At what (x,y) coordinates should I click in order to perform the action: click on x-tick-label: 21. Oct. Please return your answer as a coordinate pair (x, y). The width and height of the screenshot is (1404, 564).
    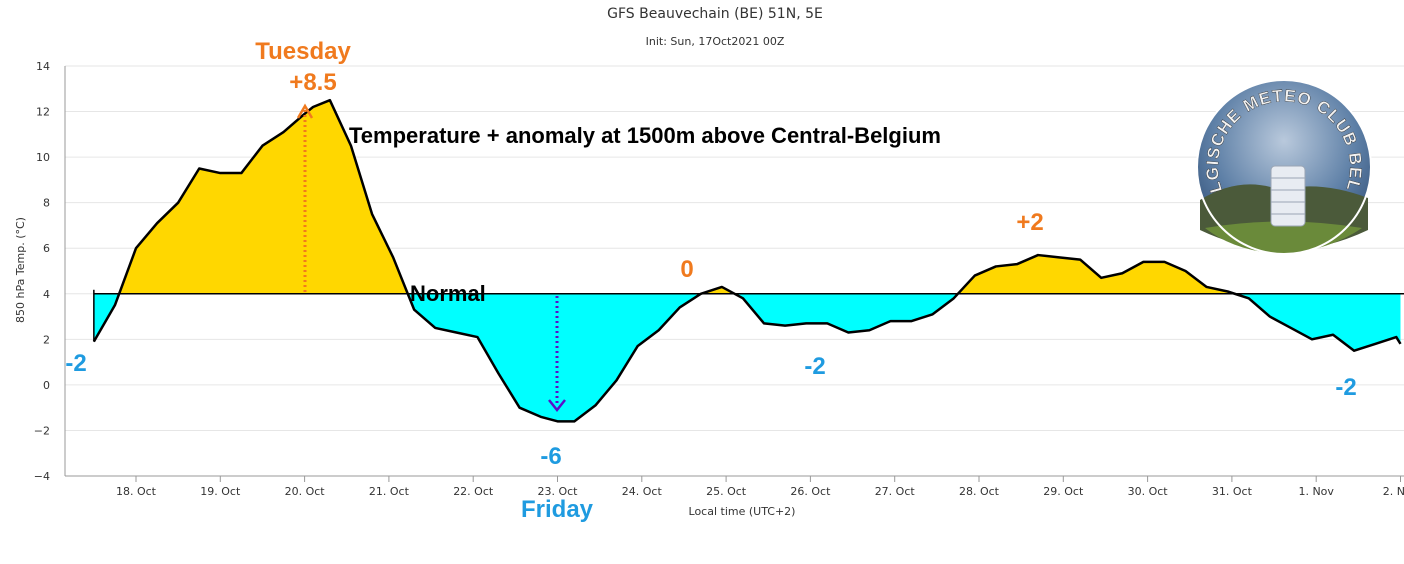
    Looking at the image, I should click on (389, 491).